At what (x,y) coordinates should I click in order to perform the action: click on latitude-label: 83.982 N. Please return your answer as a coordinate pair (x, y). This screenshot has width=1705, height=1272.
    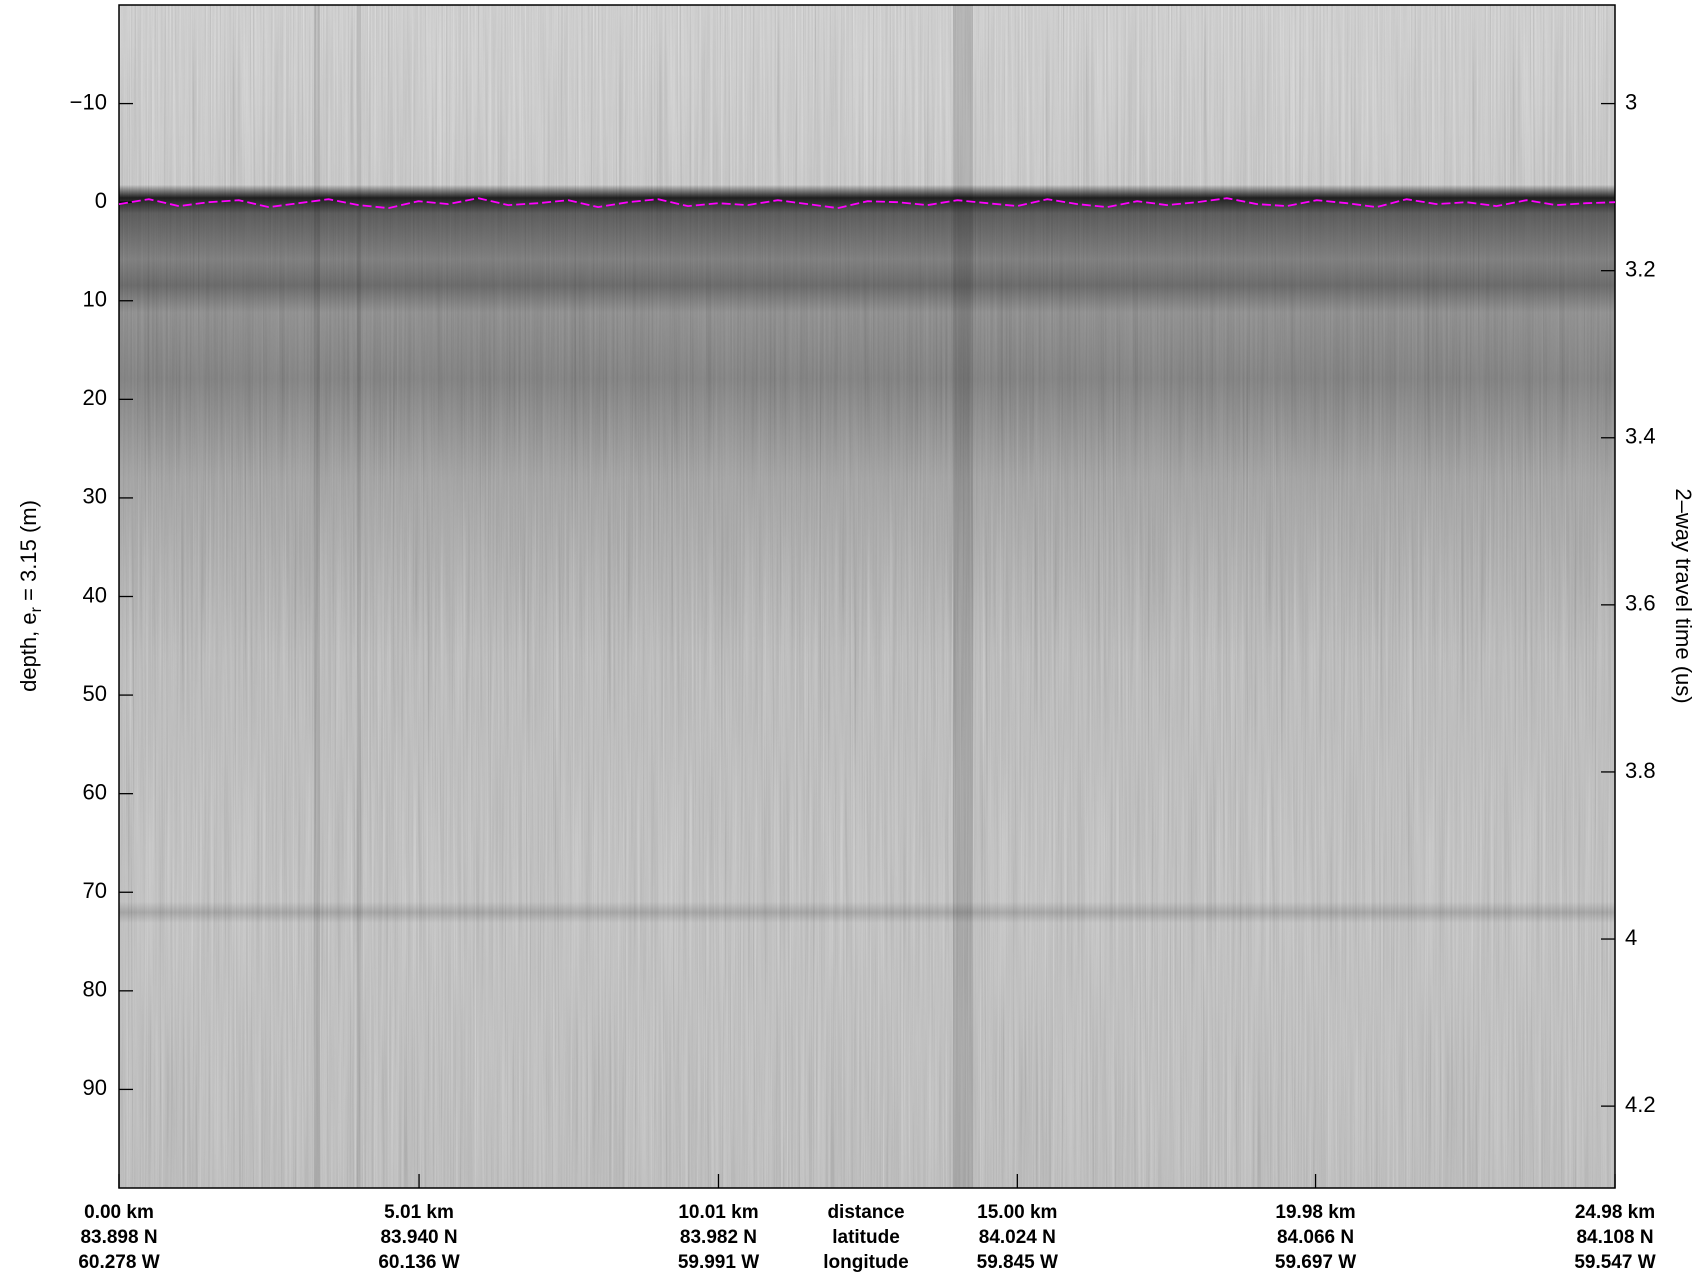
    Looking at the image, I should click on (718, 1237).